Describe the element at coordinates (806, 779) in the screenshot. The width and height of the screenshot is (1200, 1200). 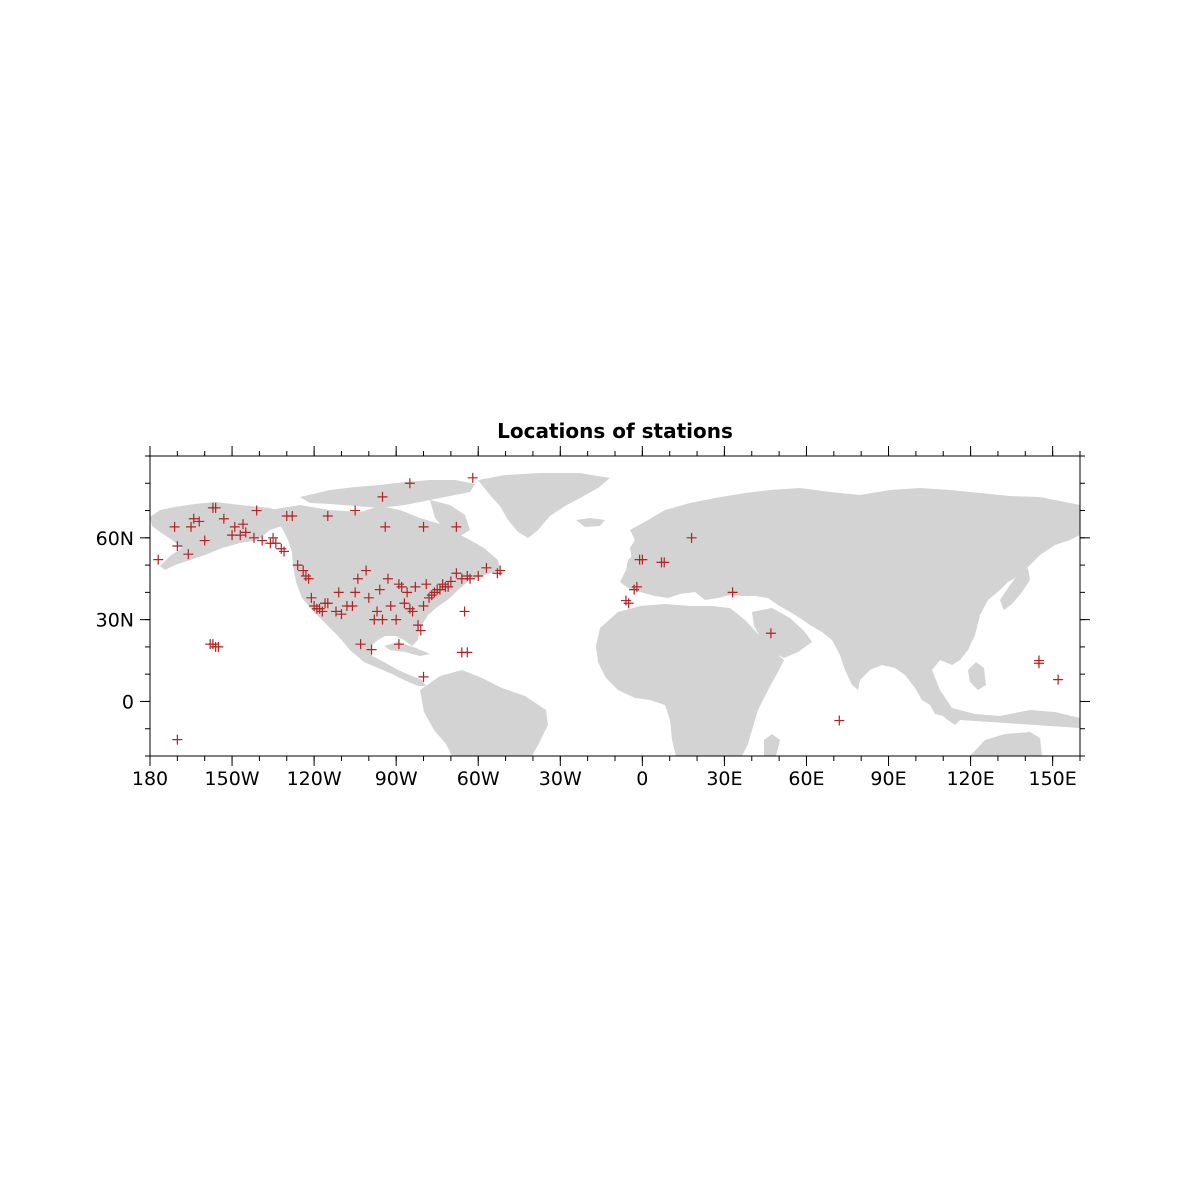
I see `x-tick-label: 60E` at that location.